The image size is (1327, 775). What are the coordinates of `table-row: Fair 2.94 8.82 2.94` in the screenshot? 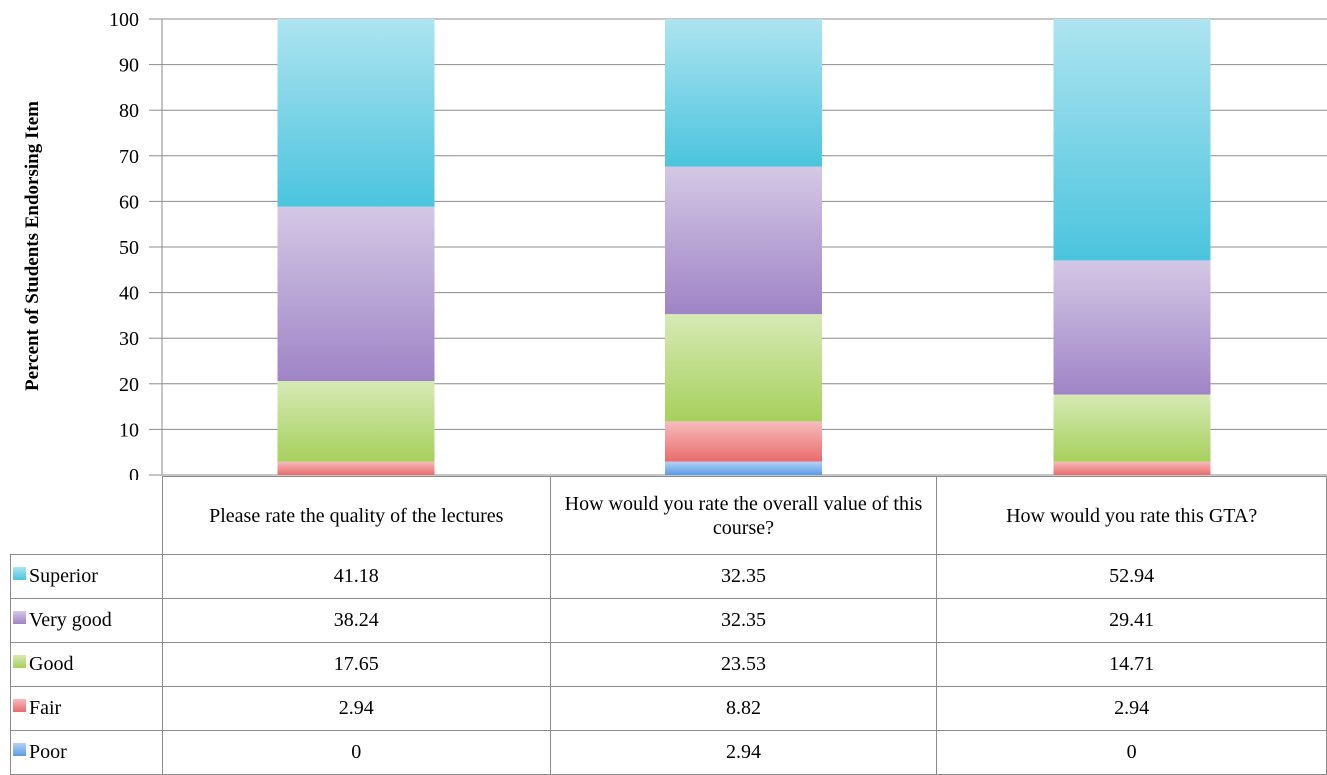 It's located at (668, 708).